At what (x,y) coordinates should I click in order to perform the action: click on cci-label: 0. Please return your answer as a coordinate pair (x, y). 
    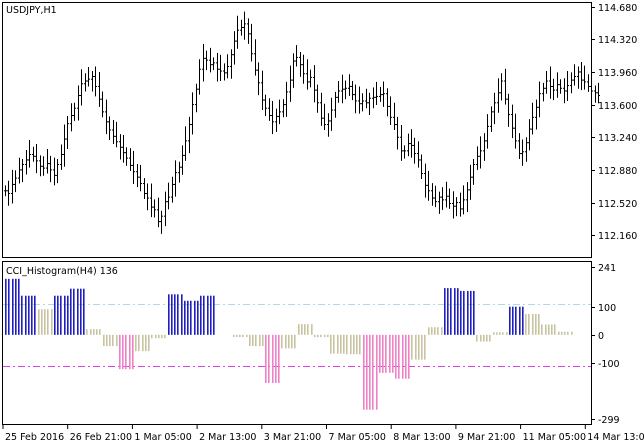
    Looking at the image, I should click on (601, 336).